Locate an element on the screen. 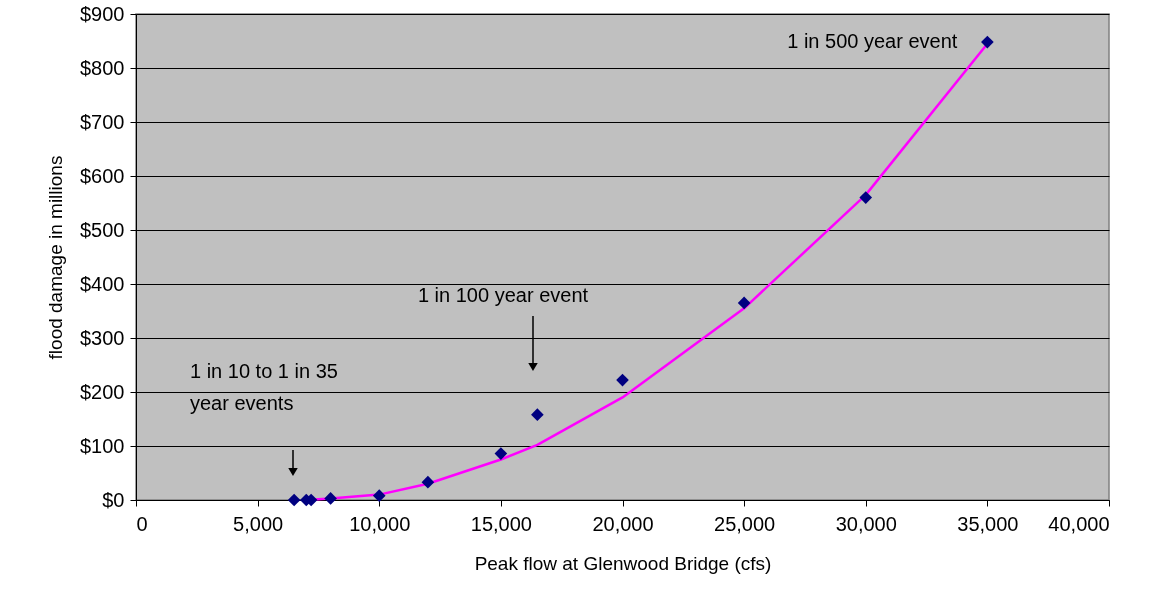 This screenshot has width=1159, height=604. y-tick-label: $600 is located at coordinates (102, 175).